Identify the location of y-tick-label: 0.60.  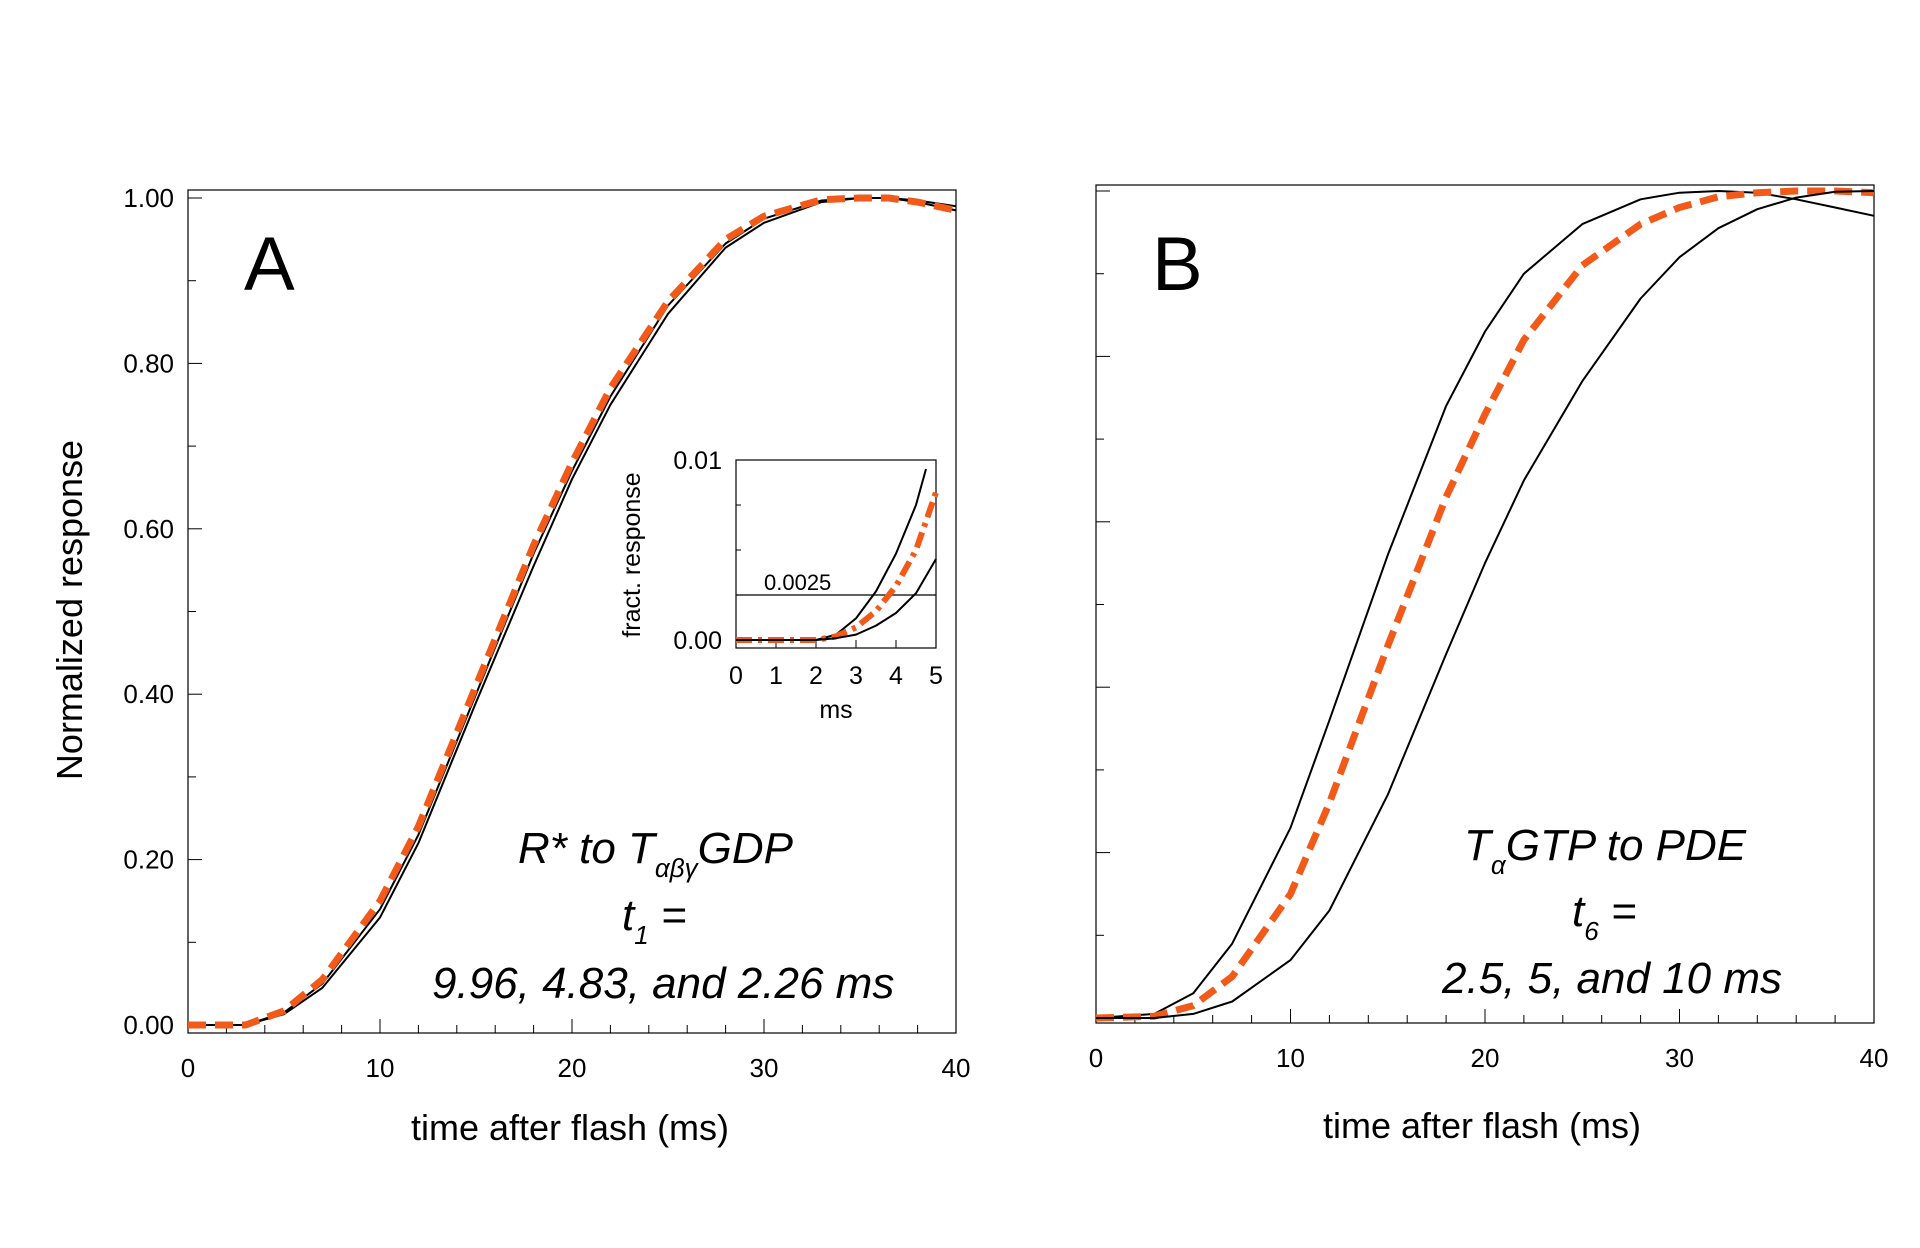
(148, 529).